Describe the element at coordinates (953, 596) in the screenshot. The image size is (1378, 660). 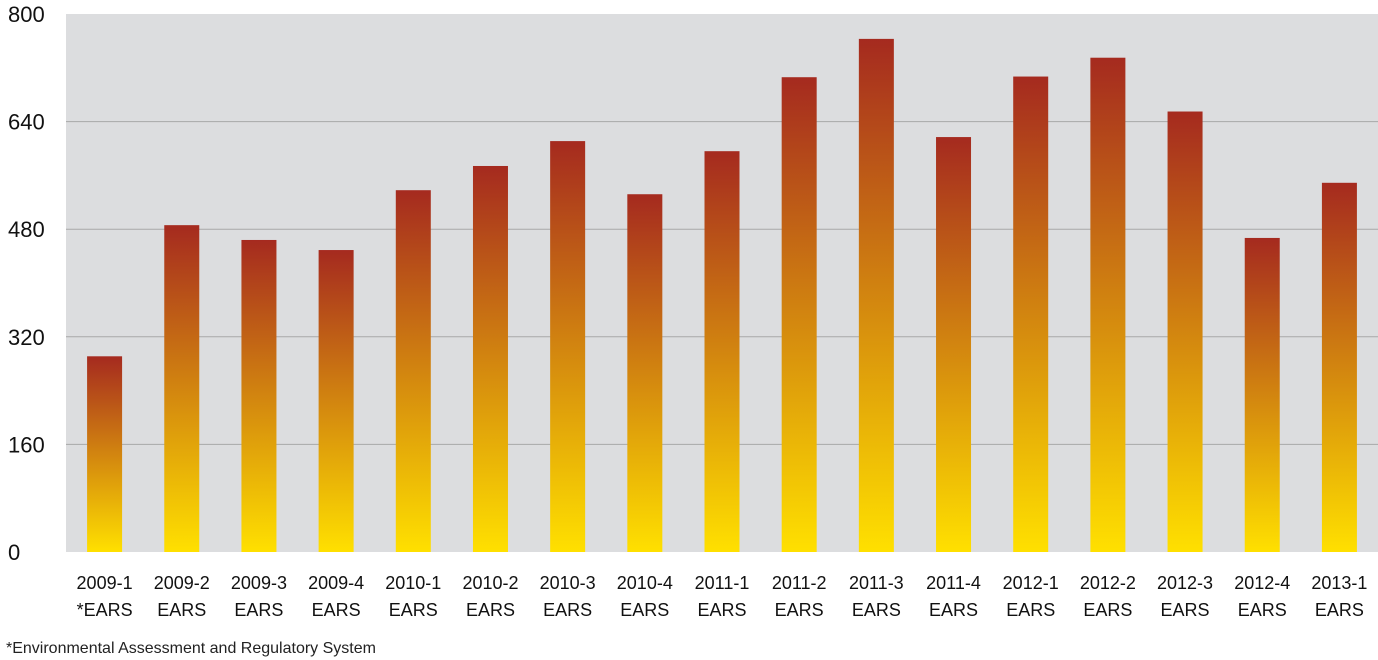
I see `x-tick-label: 2011-4 EARS` at that location.